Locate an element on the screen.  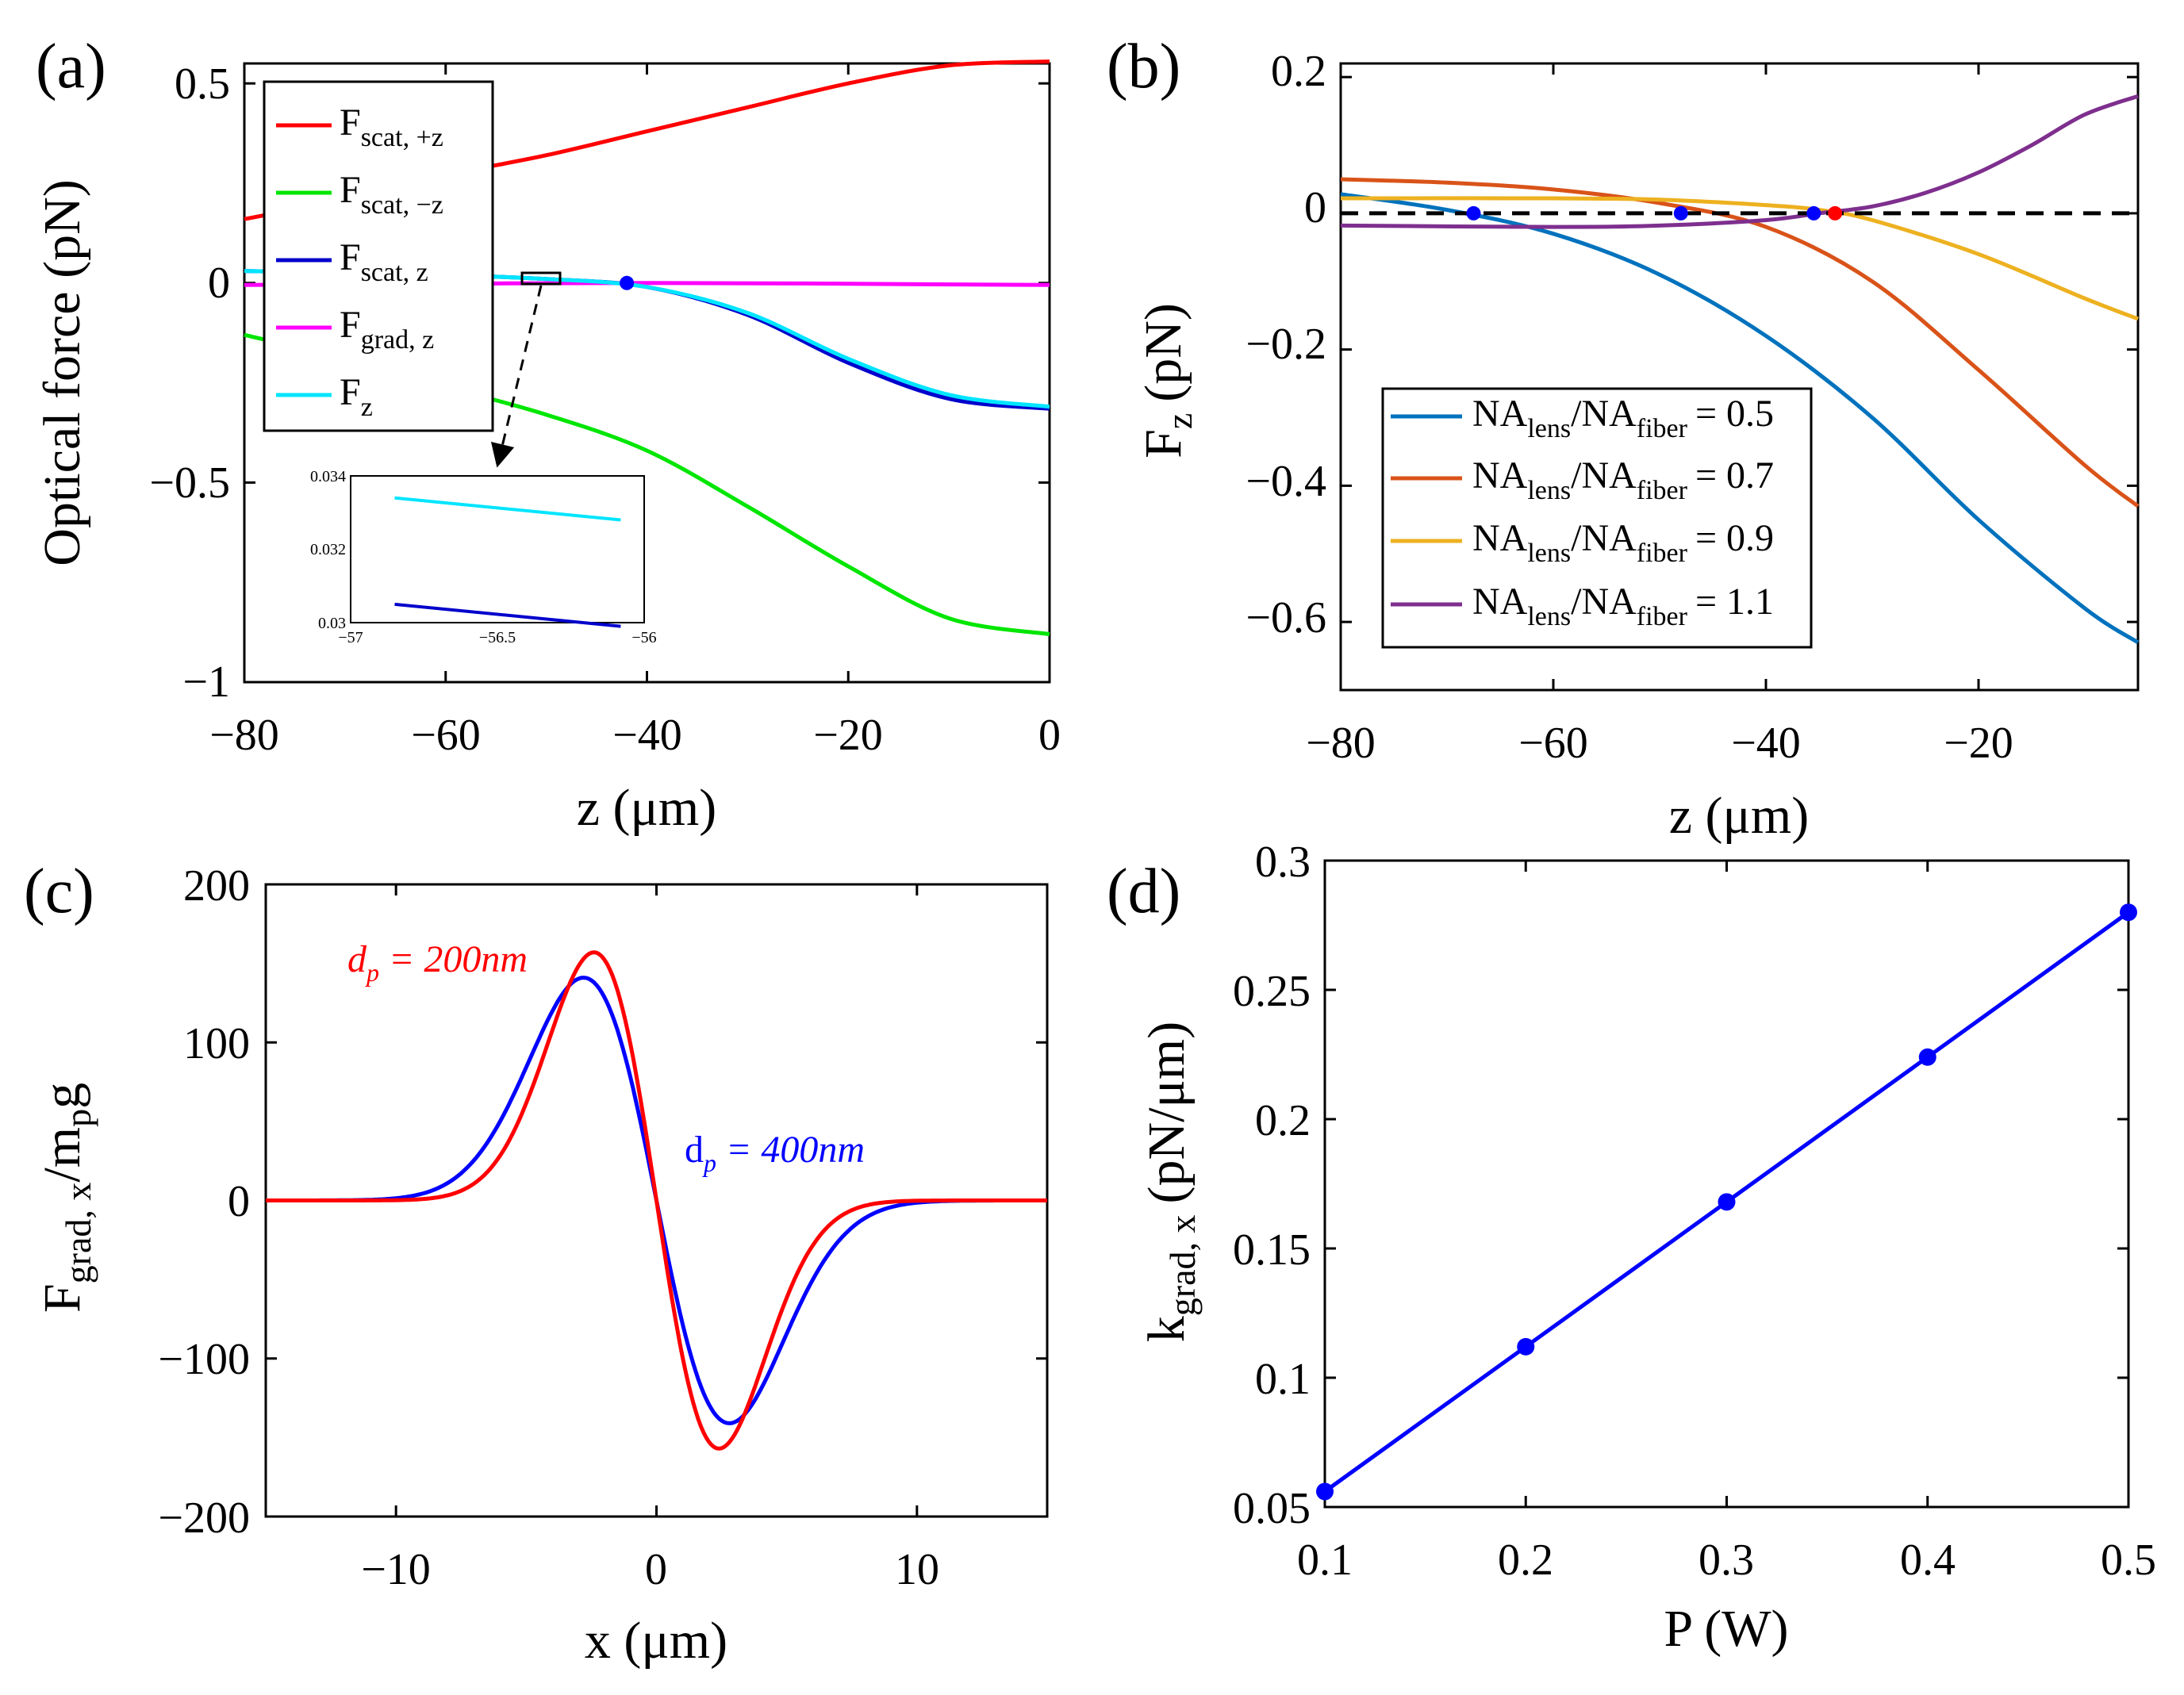
inset-ytick: 0.032 is located at coordinates (328, 549).